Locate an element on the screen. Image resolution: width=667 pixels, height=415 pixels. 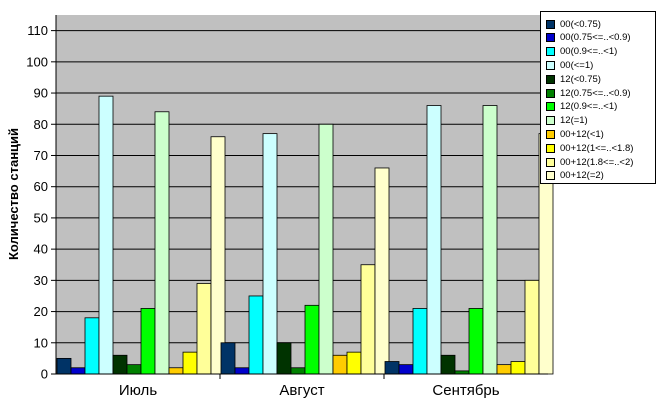
legend-label: 00+12(<1) is located at coordinates (582, 134).